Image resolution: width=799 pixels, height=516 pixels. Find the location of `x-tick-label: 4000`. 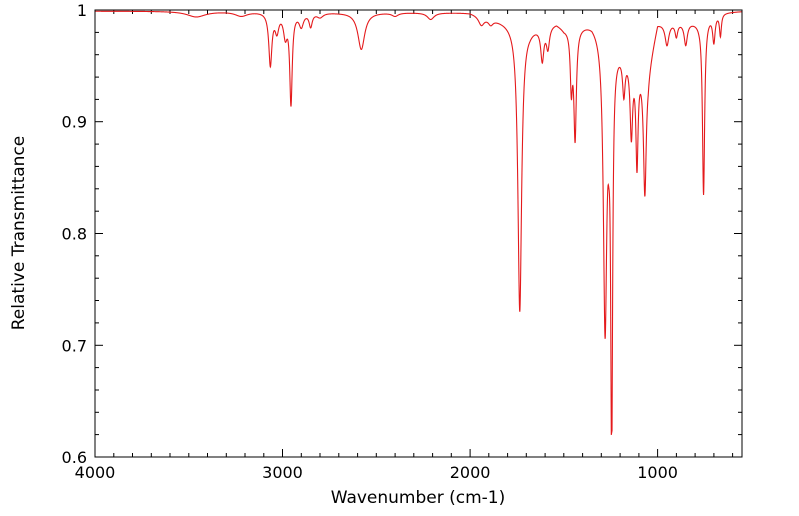

x-tick-label: 4000 is located at coordinates (95, 472).